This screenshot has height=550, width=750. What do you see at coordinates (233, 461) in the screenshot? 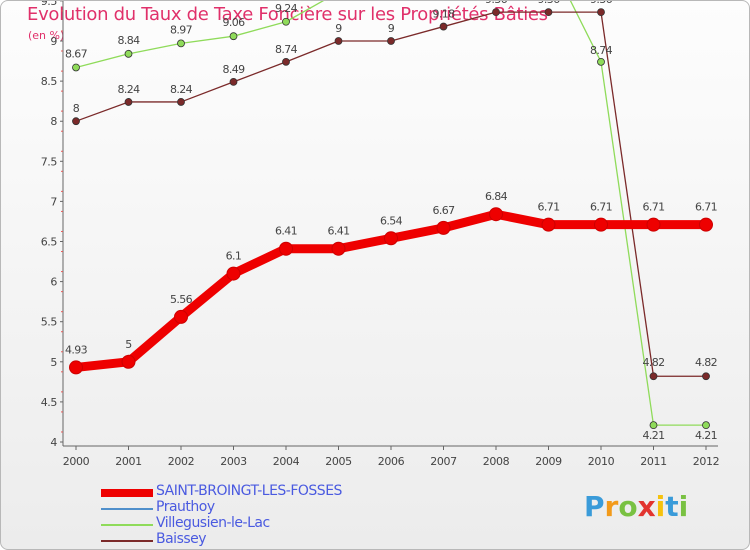
I see `x-tick-label: 2003` at bounding box center [233, 461].